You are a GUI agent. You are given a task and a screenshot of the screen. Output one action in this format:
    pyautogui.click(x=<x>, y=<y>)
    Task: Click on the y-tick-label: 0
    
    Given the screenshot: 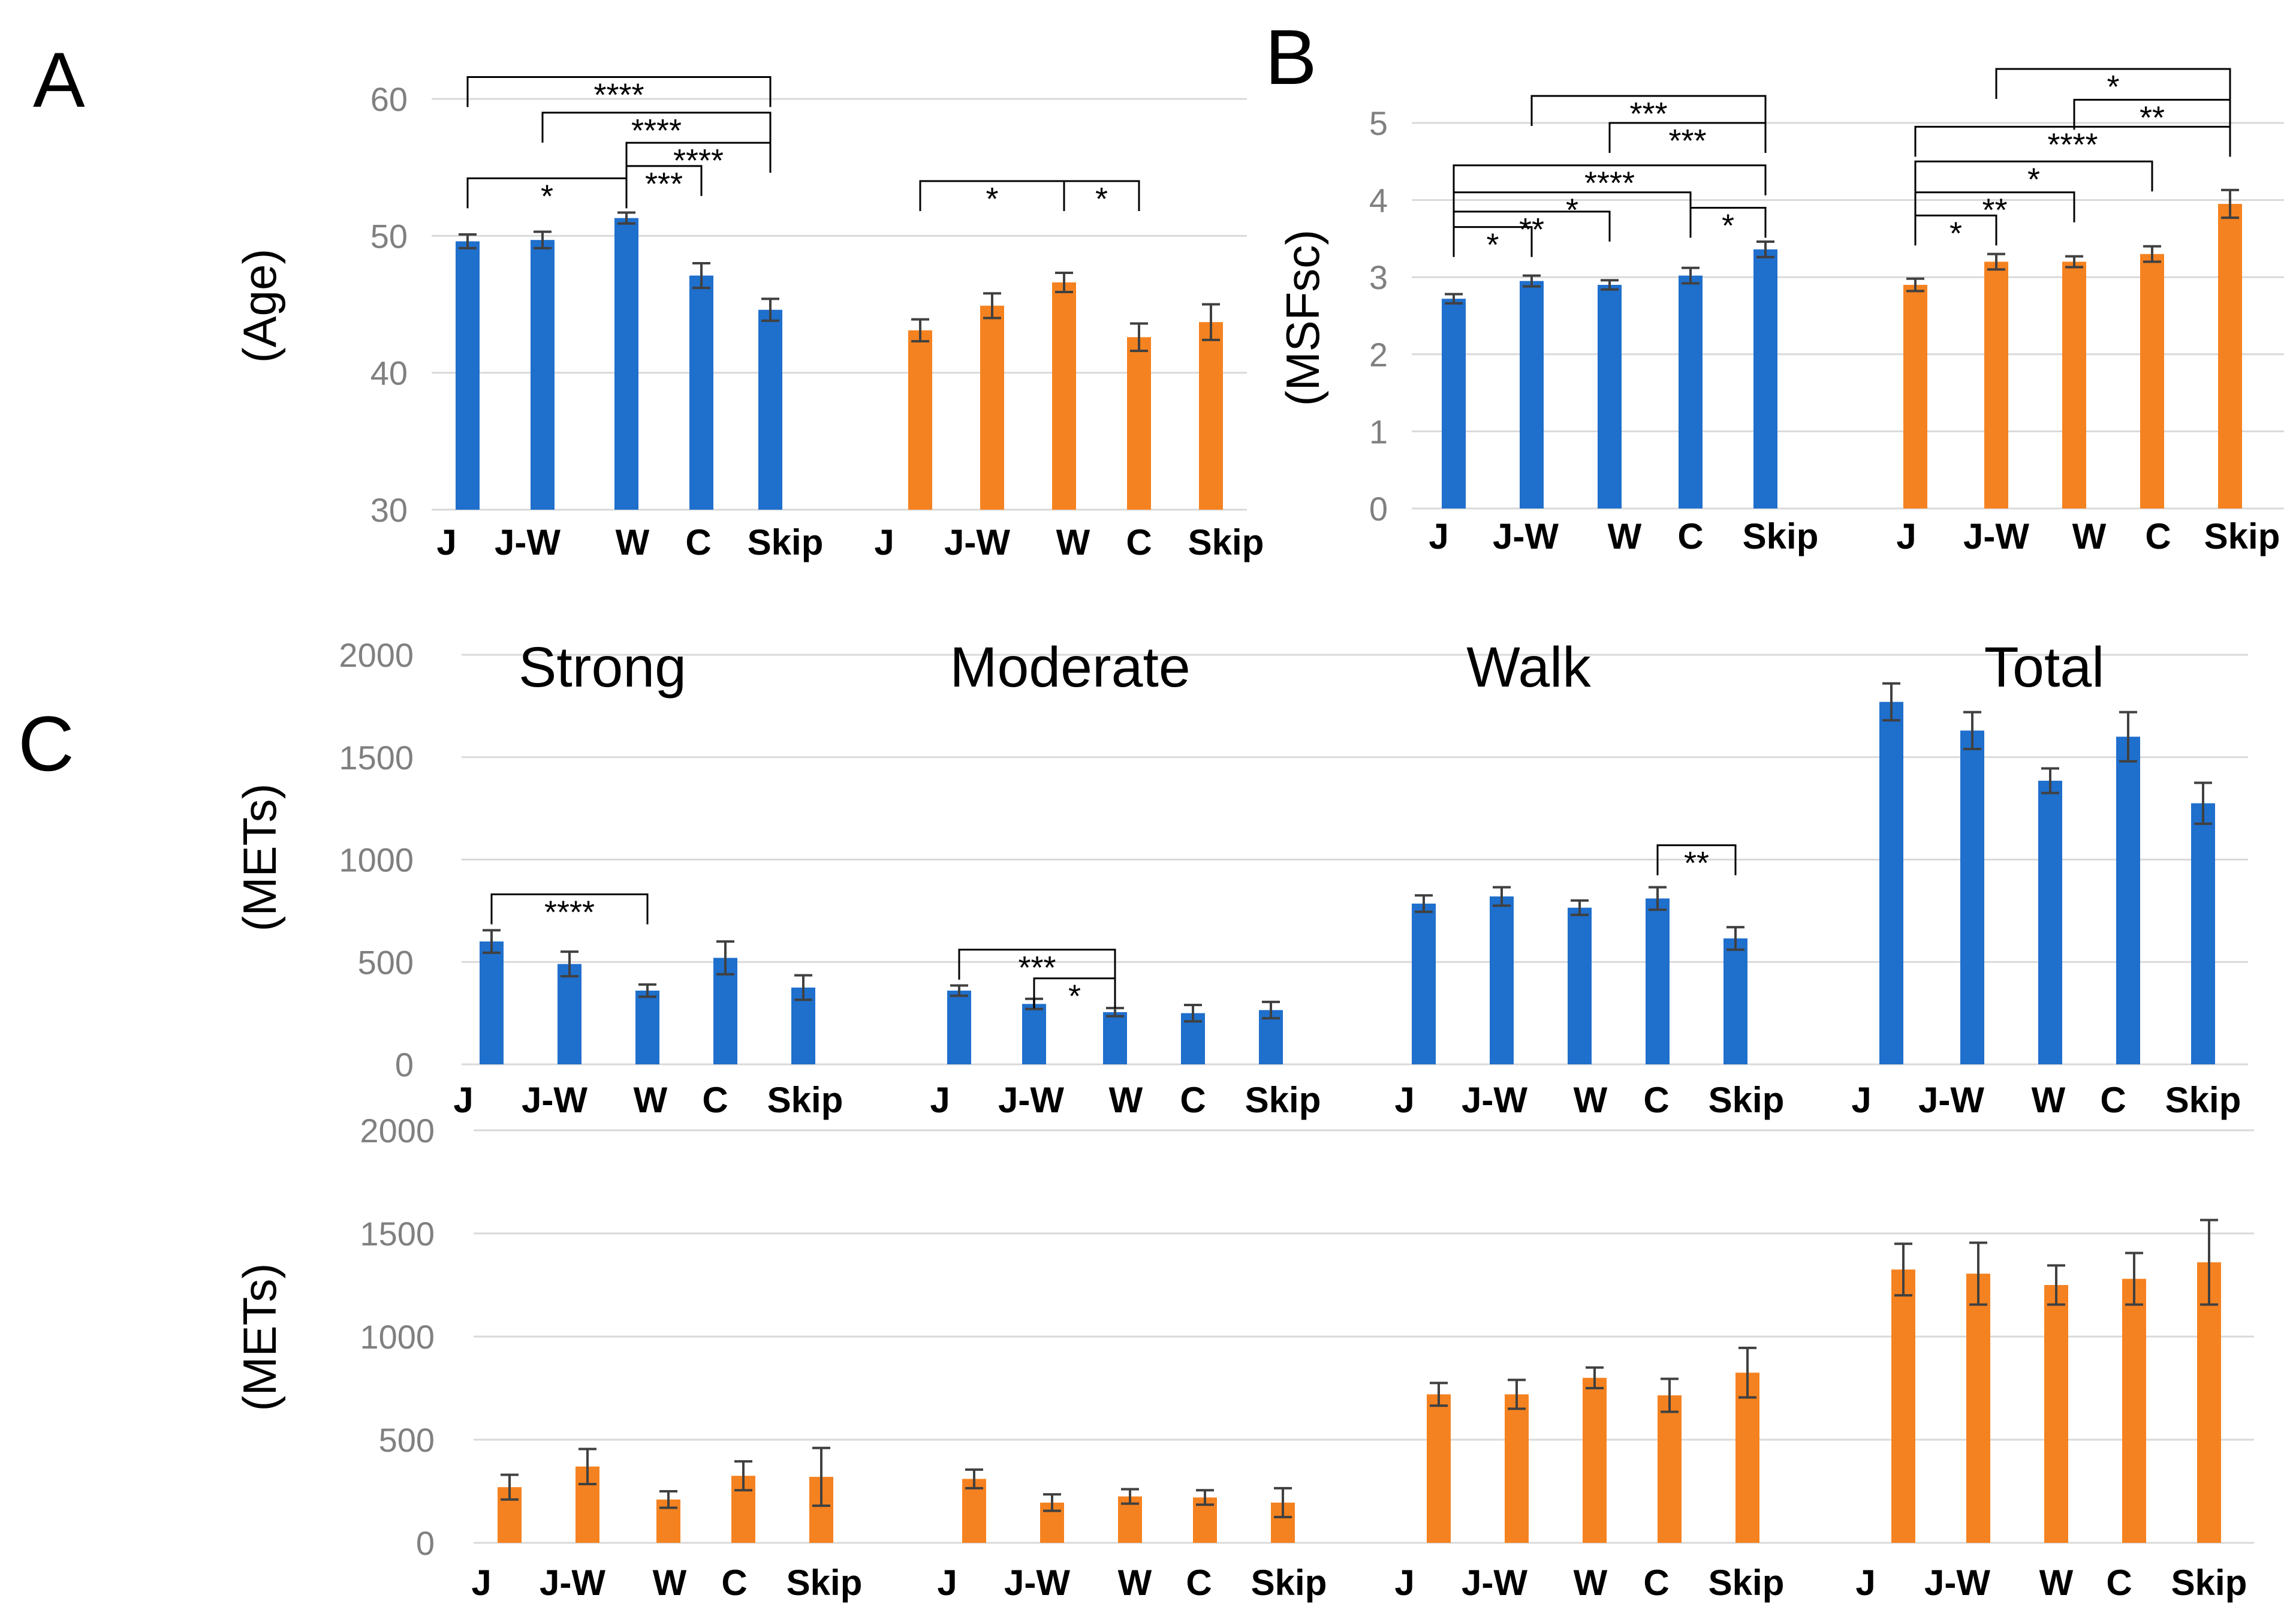 What is the action you would take?
    pyautogui.click(x=404, y=1065)
    